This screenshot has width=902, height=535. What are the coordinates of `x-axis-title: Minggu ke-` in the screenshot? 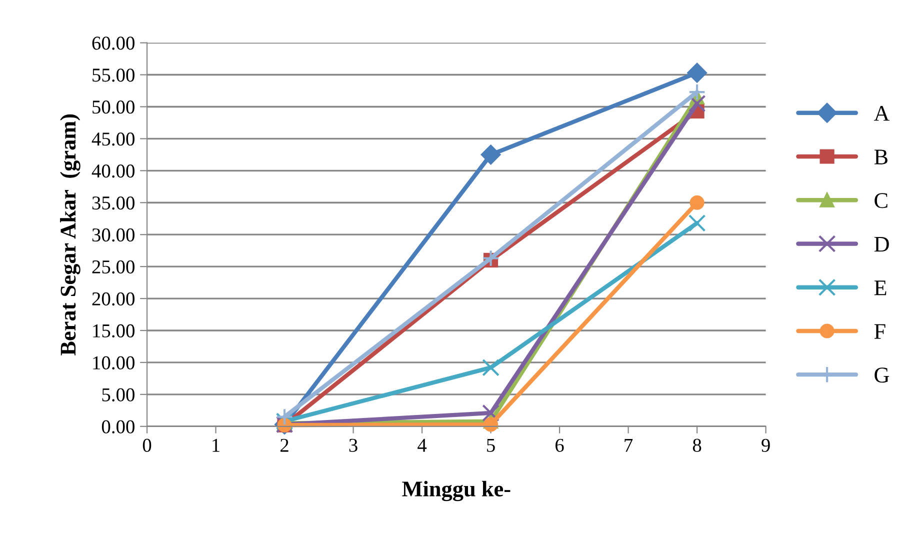 It's located at (456, 491).